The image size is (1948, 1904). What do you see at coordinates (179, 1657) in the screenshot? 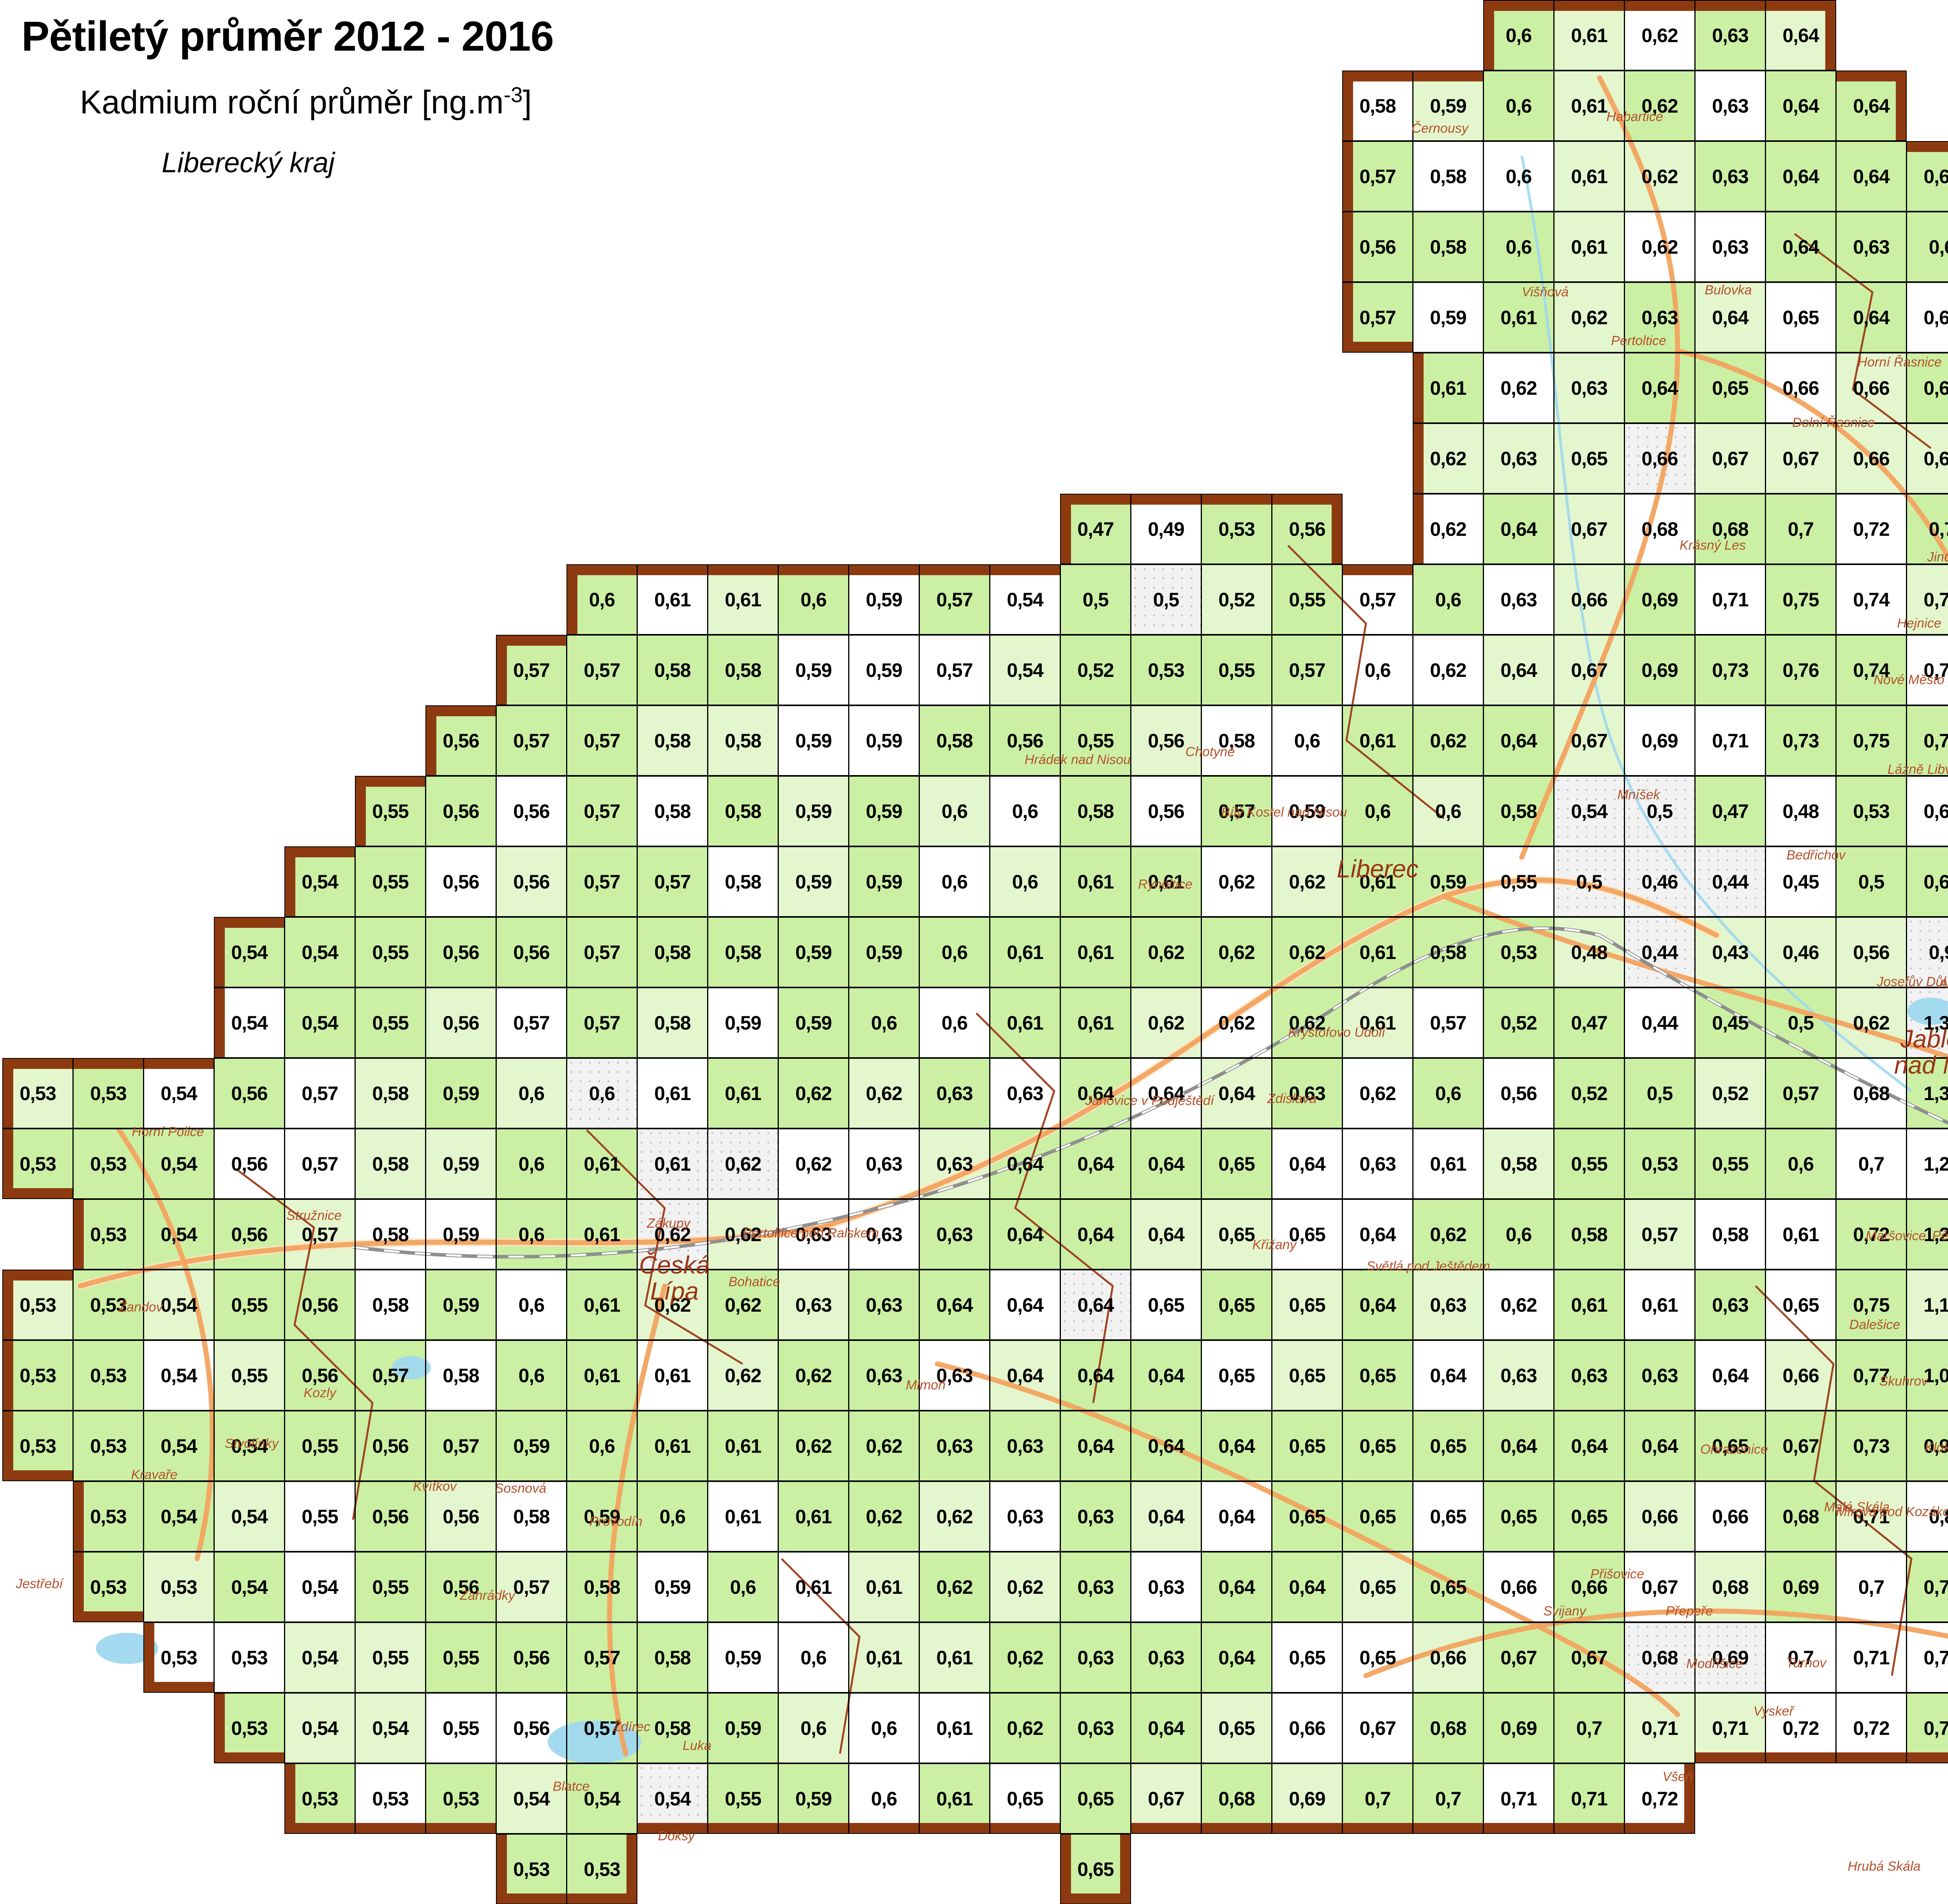
I see `cell-value: 0,53` at bounding box center [179, 1657].